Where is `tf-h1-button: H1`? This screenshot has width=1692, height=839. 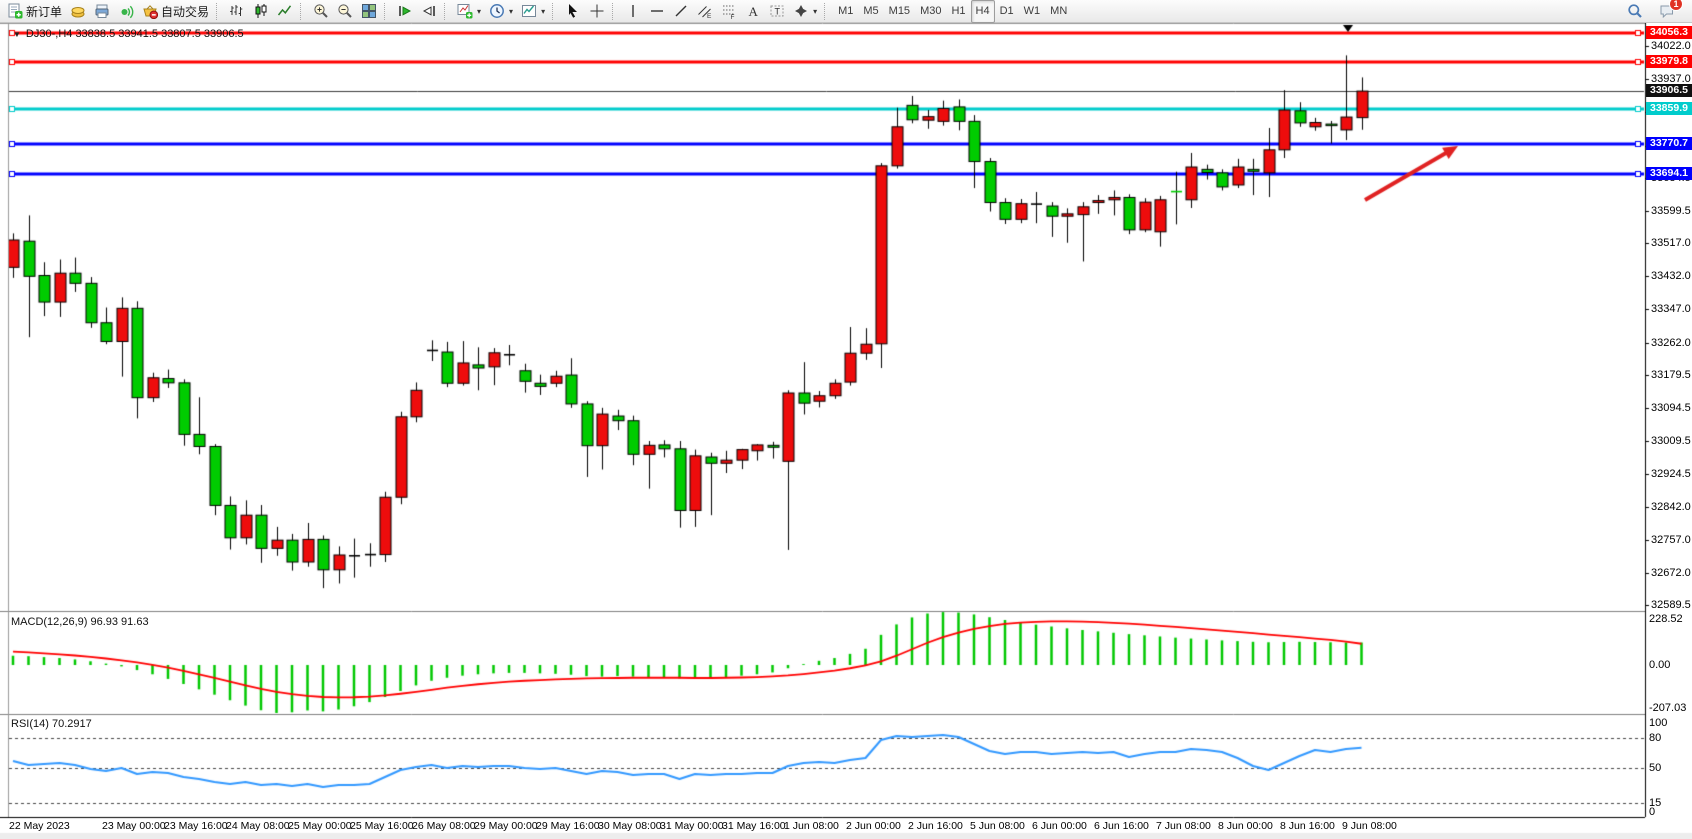
tf-h1-button: H1 is located at coordinates (958, 11).